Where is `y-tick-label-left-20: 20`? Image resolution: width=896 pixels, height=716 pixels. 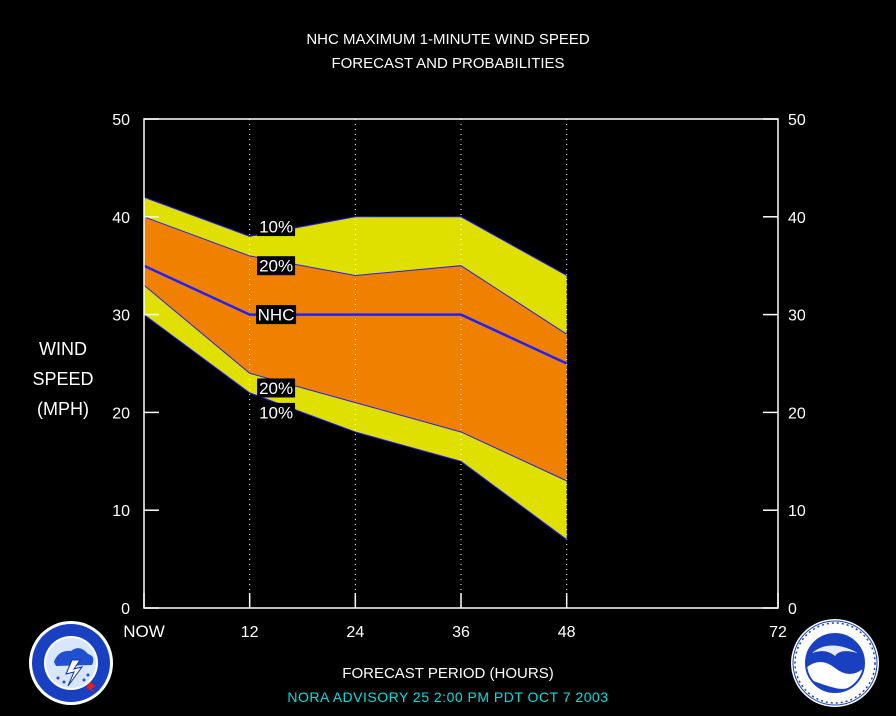
y-tick-label-left-20: 20 is located at coordinates (121, 413).